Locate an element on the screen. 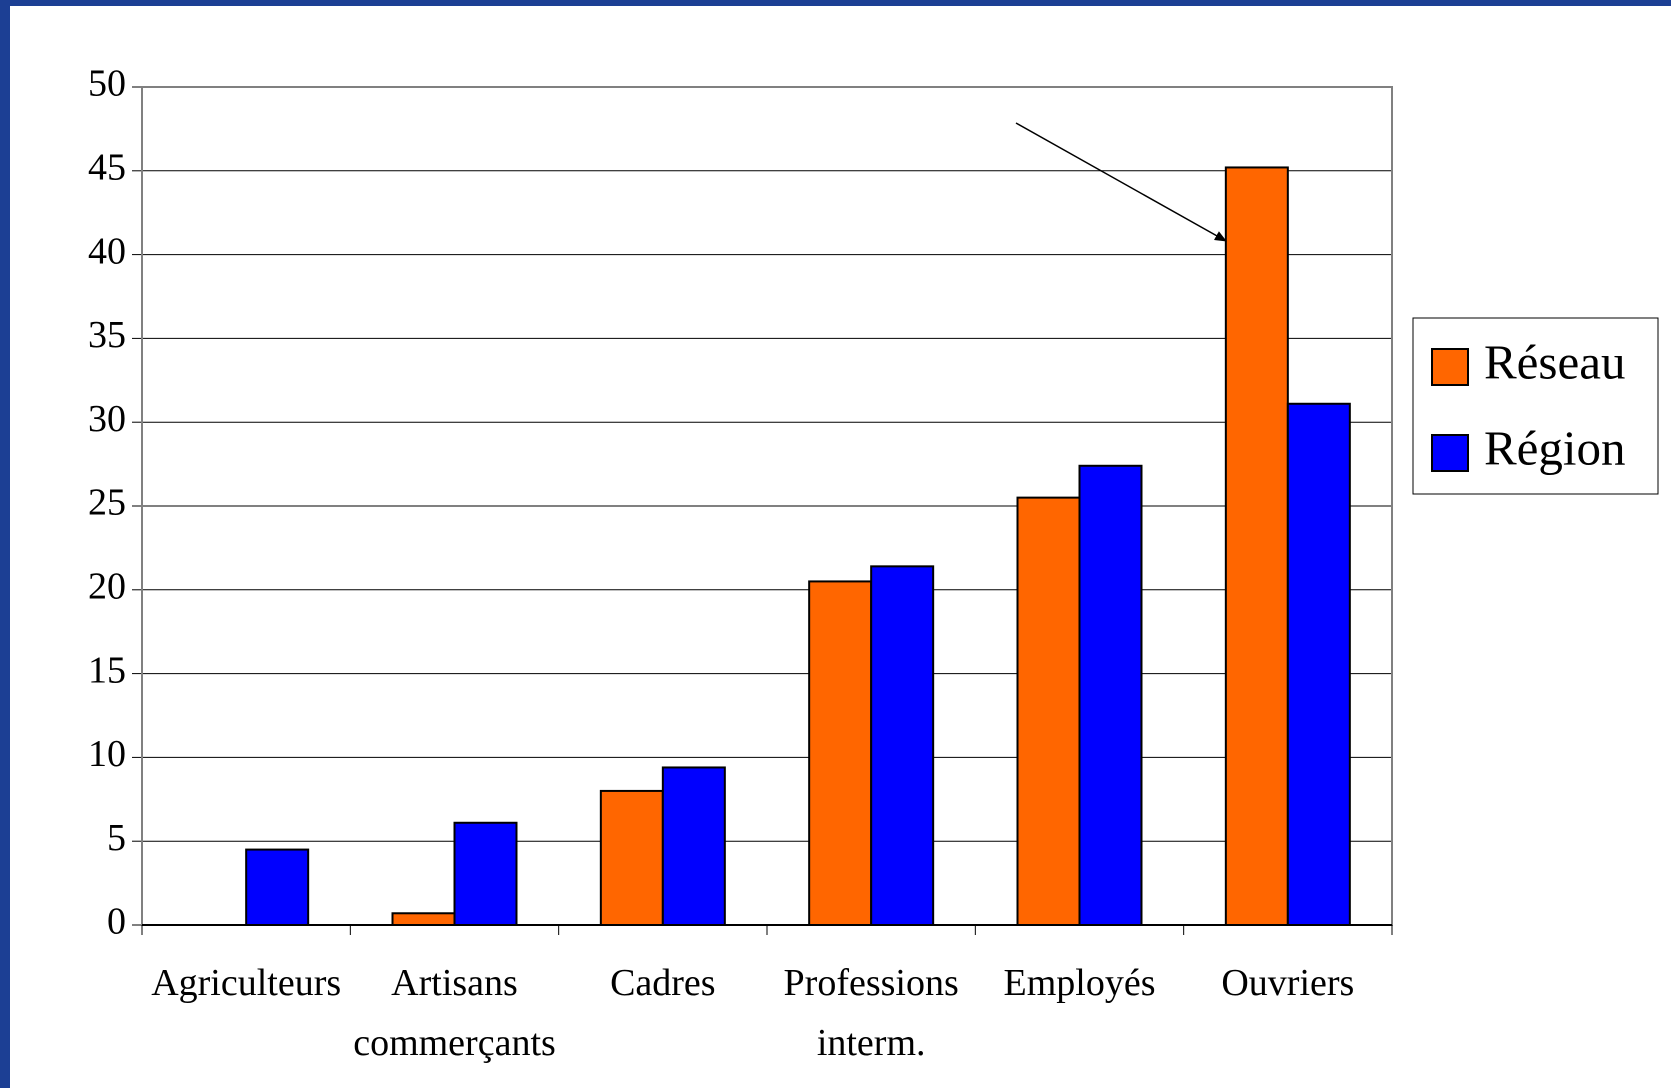 This screenshot has height=1088, width=1671. x-tick-label: Professions interm. is located at coordinates (871, 1013).